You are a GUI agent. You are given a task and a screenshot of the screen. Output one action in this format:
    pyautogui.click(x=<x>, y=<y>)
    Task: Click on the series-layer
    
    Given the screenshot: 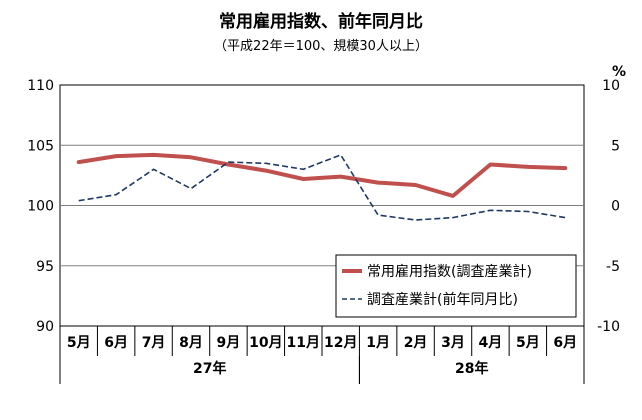 What is the action you would take?
    pyautogui.click(x=322, y=186)
    